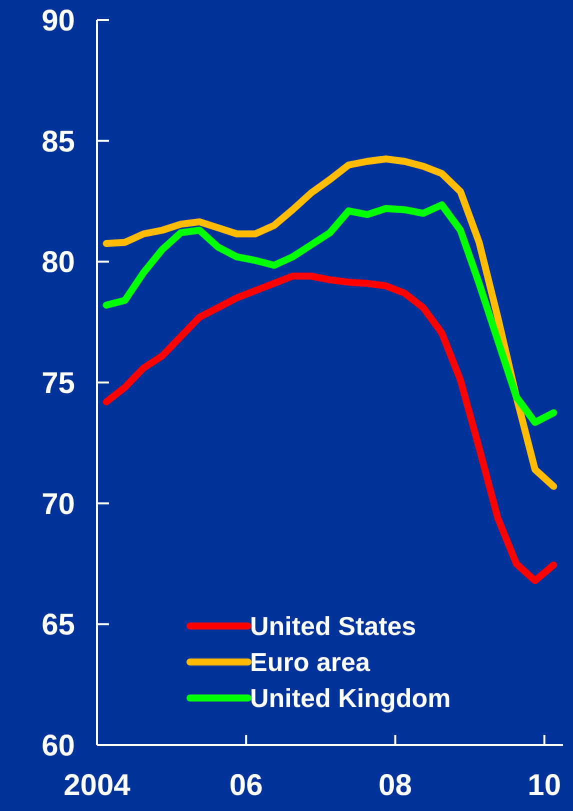 The height and width of the screenshot is (811, 573). Describe the element at coordinates (395, 785) in the screenshot. I see `x-tick-label: 08` at that location.